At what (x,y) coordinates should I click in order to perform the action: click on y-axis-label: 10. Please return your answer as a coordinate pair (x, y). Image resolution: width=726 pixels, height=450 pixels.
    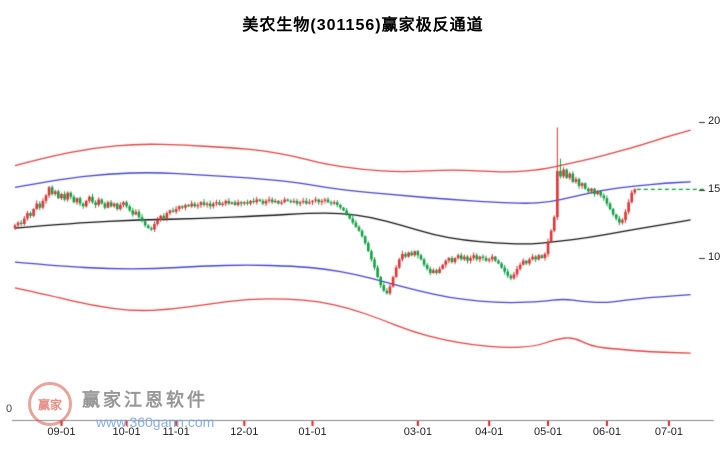
    Looking at the image, I should click on (714, 257).